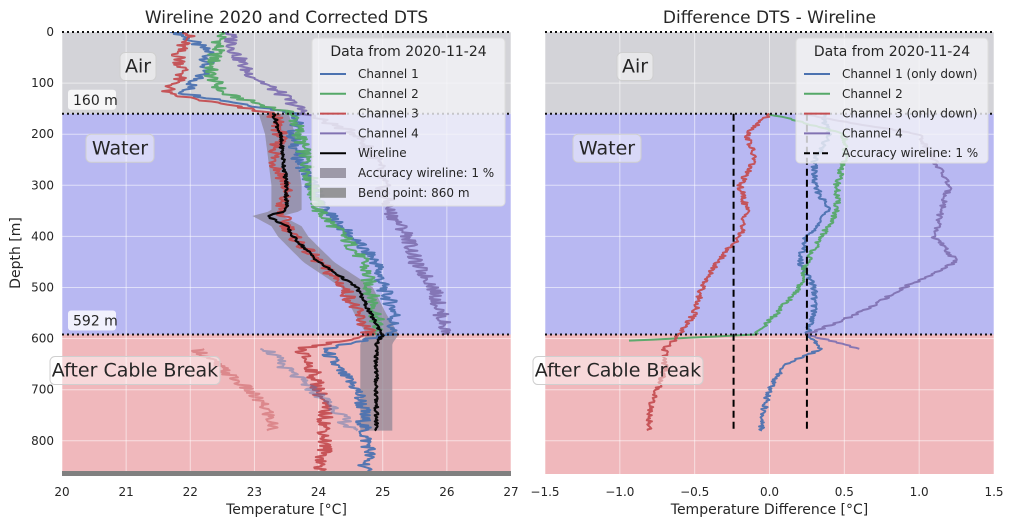 This screenshot has height=527, width=1013. Describe the element at coordinates (126, 492) in the screenshot. I see `x-tick-label: 21` at that location.